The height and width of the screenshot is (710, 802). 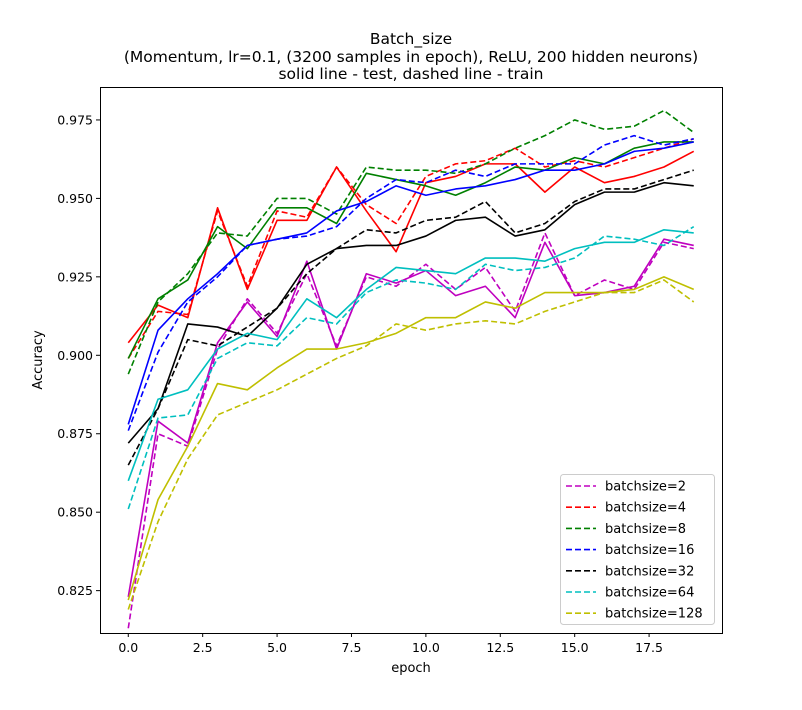 I want to click on x-tick-label: 0.0, so click(x=128, y=647).